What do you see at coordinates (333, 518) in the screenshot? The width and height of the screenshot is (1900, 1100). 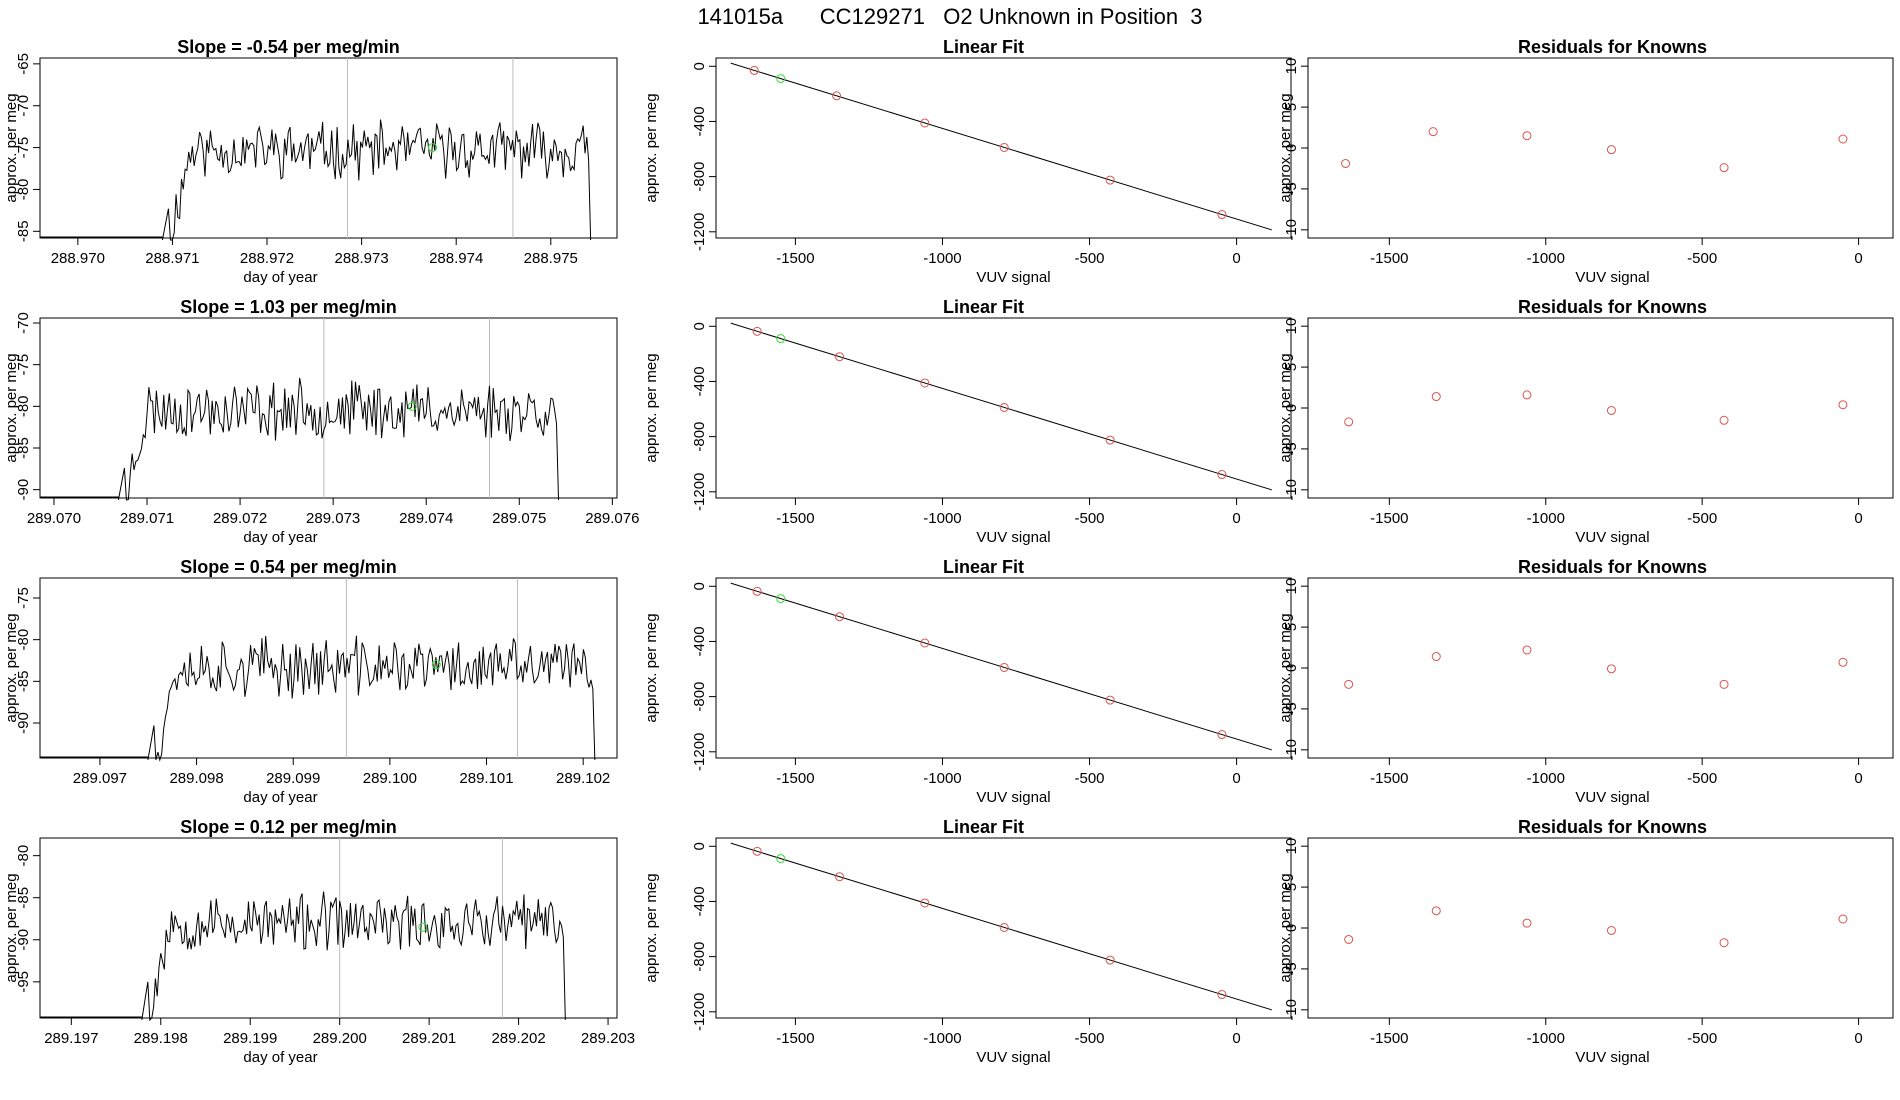 I see `x-tick-label: 289.073` at bounding box center [333, 518].